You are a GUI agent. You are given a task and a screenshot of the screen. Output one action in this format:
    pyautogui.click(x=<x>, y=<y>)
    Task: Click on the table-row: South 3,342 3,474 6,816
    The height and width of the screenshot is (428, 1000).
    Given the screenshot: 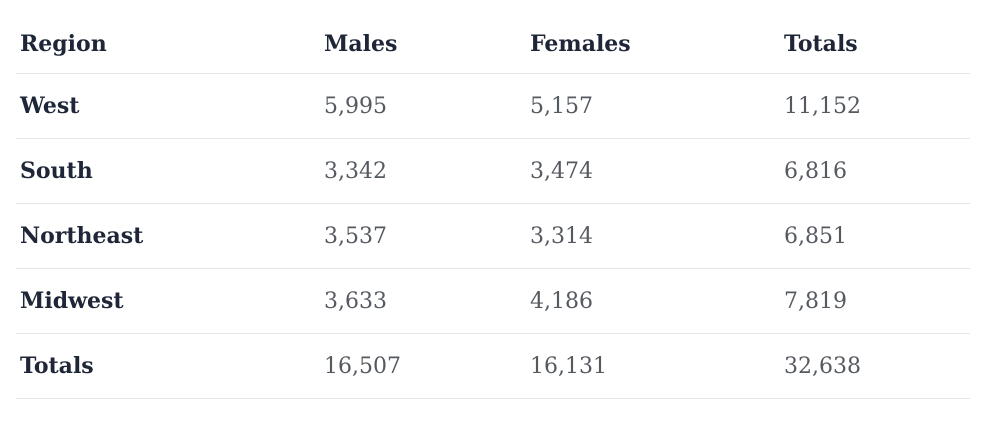 What is the action you would take?
    pyautogui.click(x=493, y=171)
    